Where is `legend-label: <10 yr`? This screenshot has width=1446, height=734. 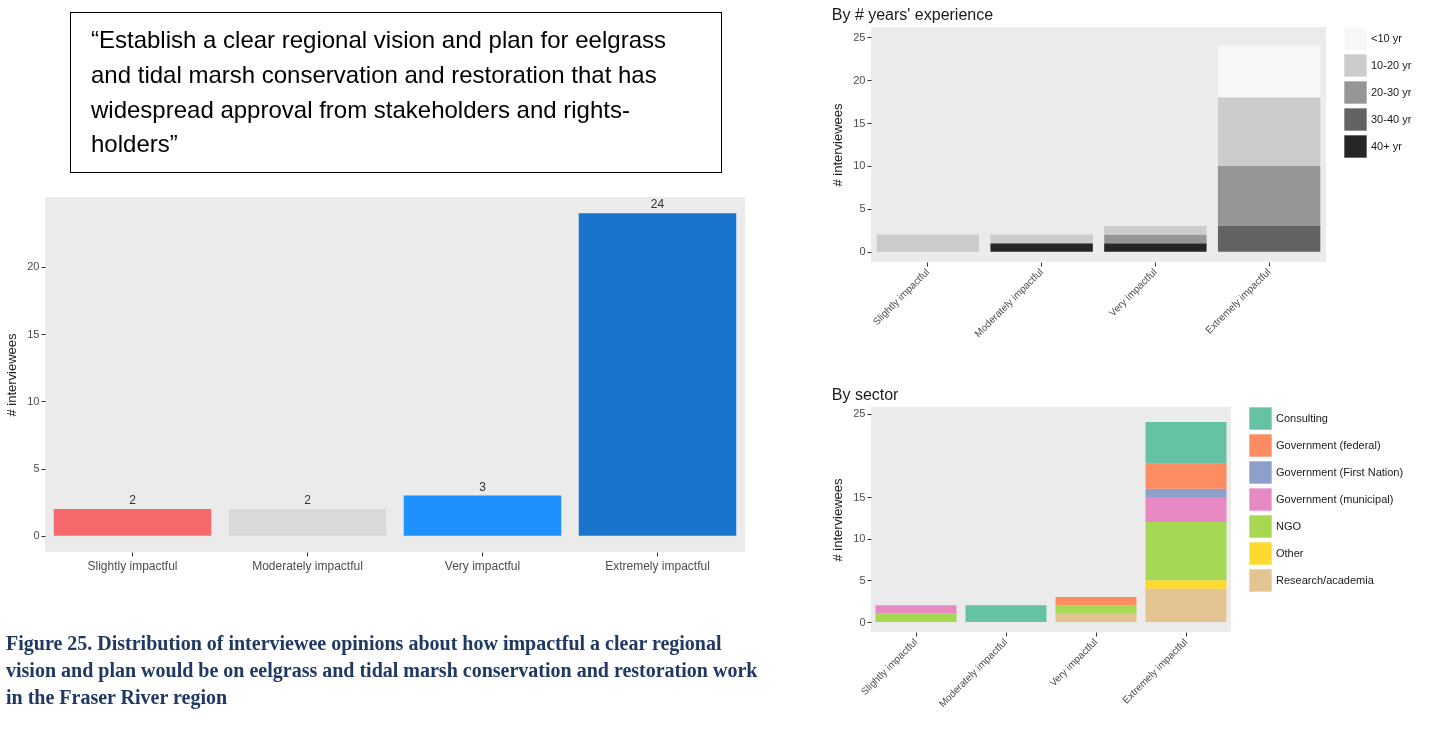 legend-label: <10 yr is located at coordinates (1387, 37).